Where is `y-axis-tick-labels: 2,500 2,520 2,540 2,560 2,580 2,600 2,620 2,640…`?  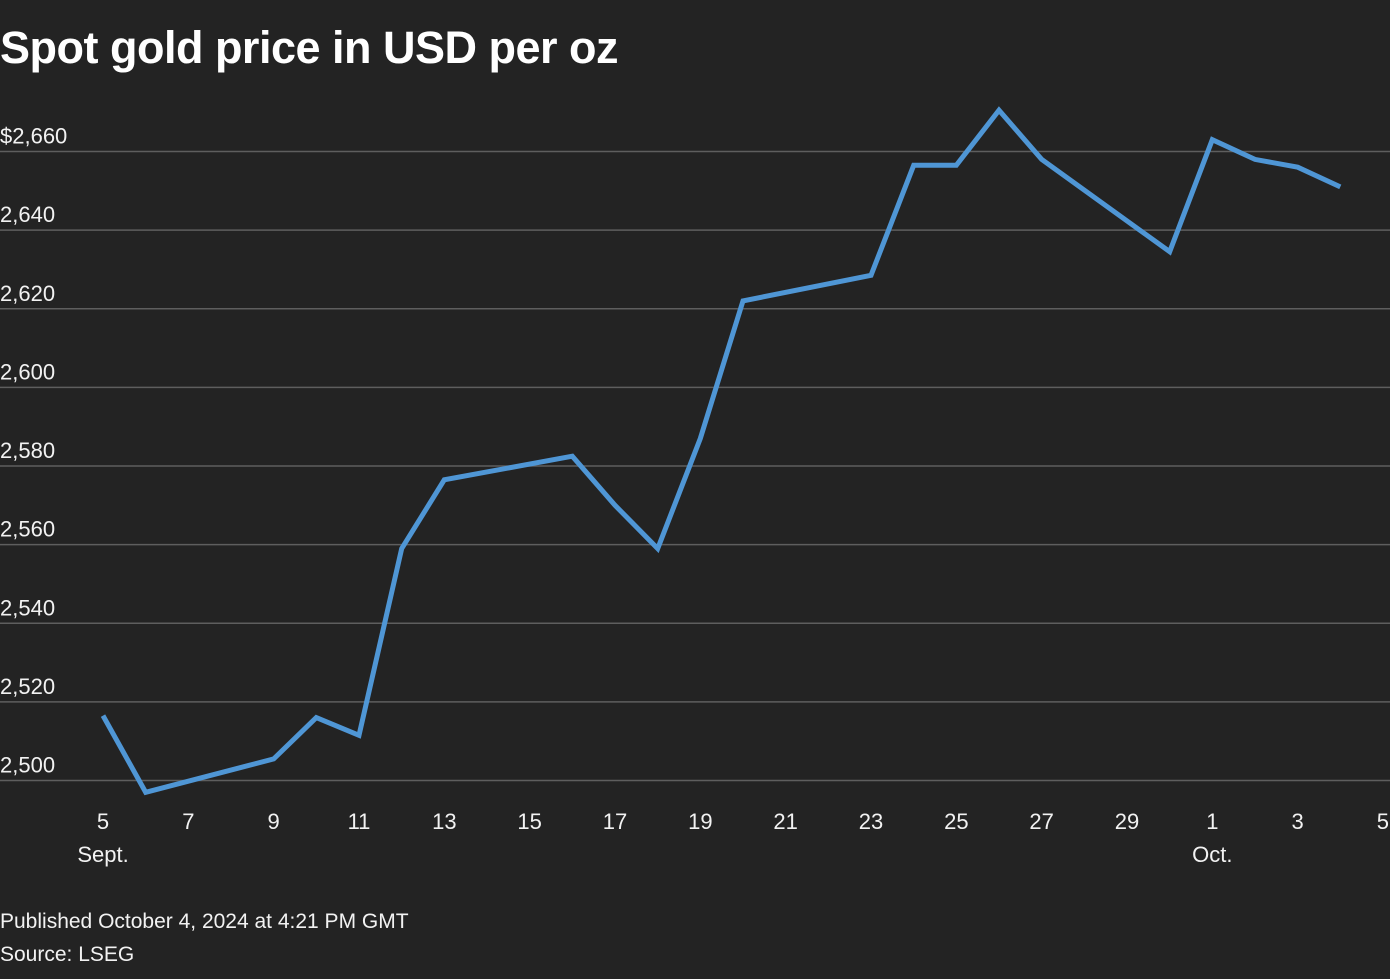 y-axis-tick-labels: 2,500 2,520 2,540 2,560 2,580 2,600 2,620 2,640… is located at coordinates (33, 451).